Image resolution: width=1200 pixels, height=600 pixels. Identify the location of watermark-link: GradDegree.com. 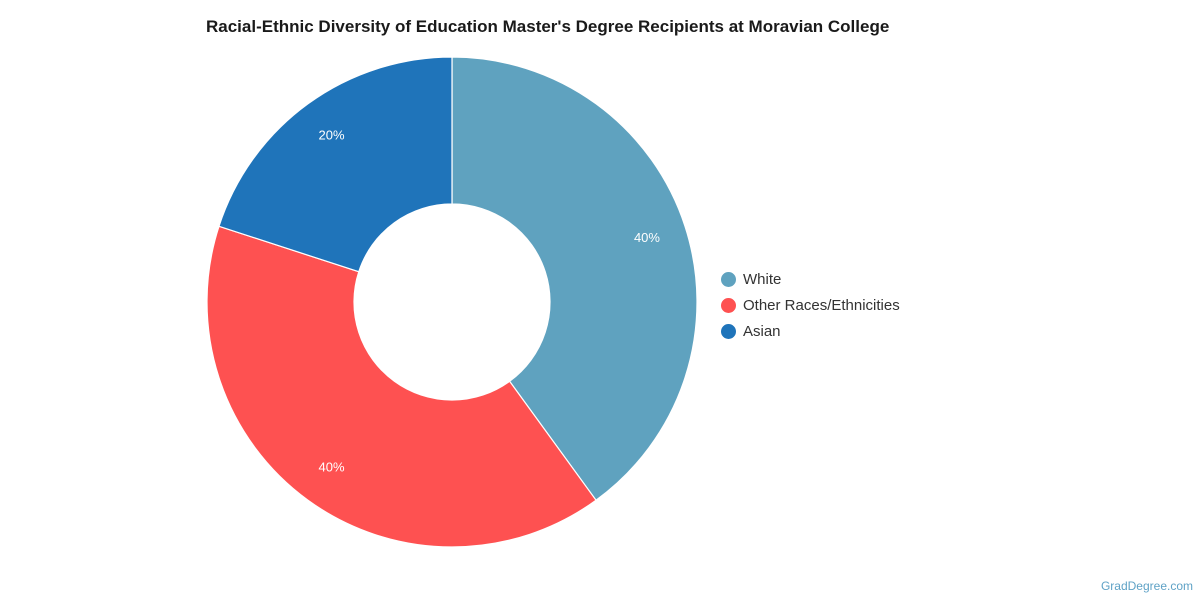
(1146, 586).